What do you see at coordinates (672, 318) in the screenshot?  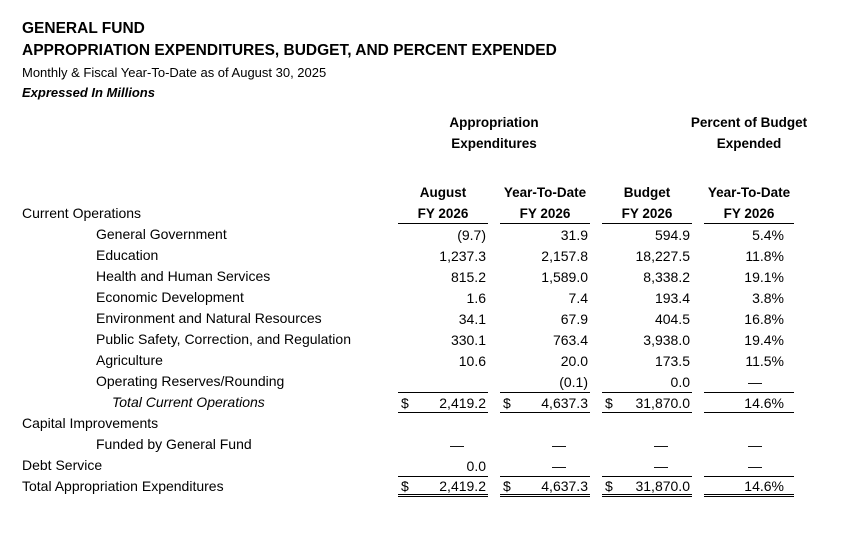 I see `cell-value: 404.5` at bounding box center [672, 318].